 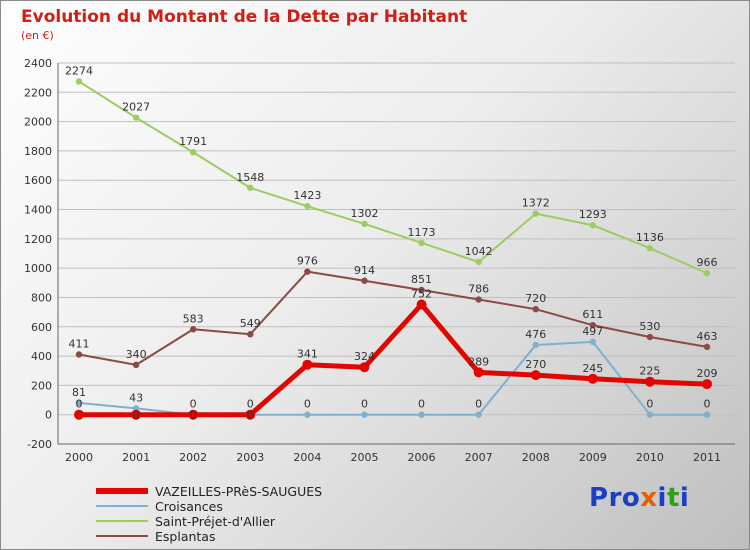 What do you see at coordinates (38, 239) in the screenshot?
I see `y-tick-label: 1200` at bounding box center [38, 239].